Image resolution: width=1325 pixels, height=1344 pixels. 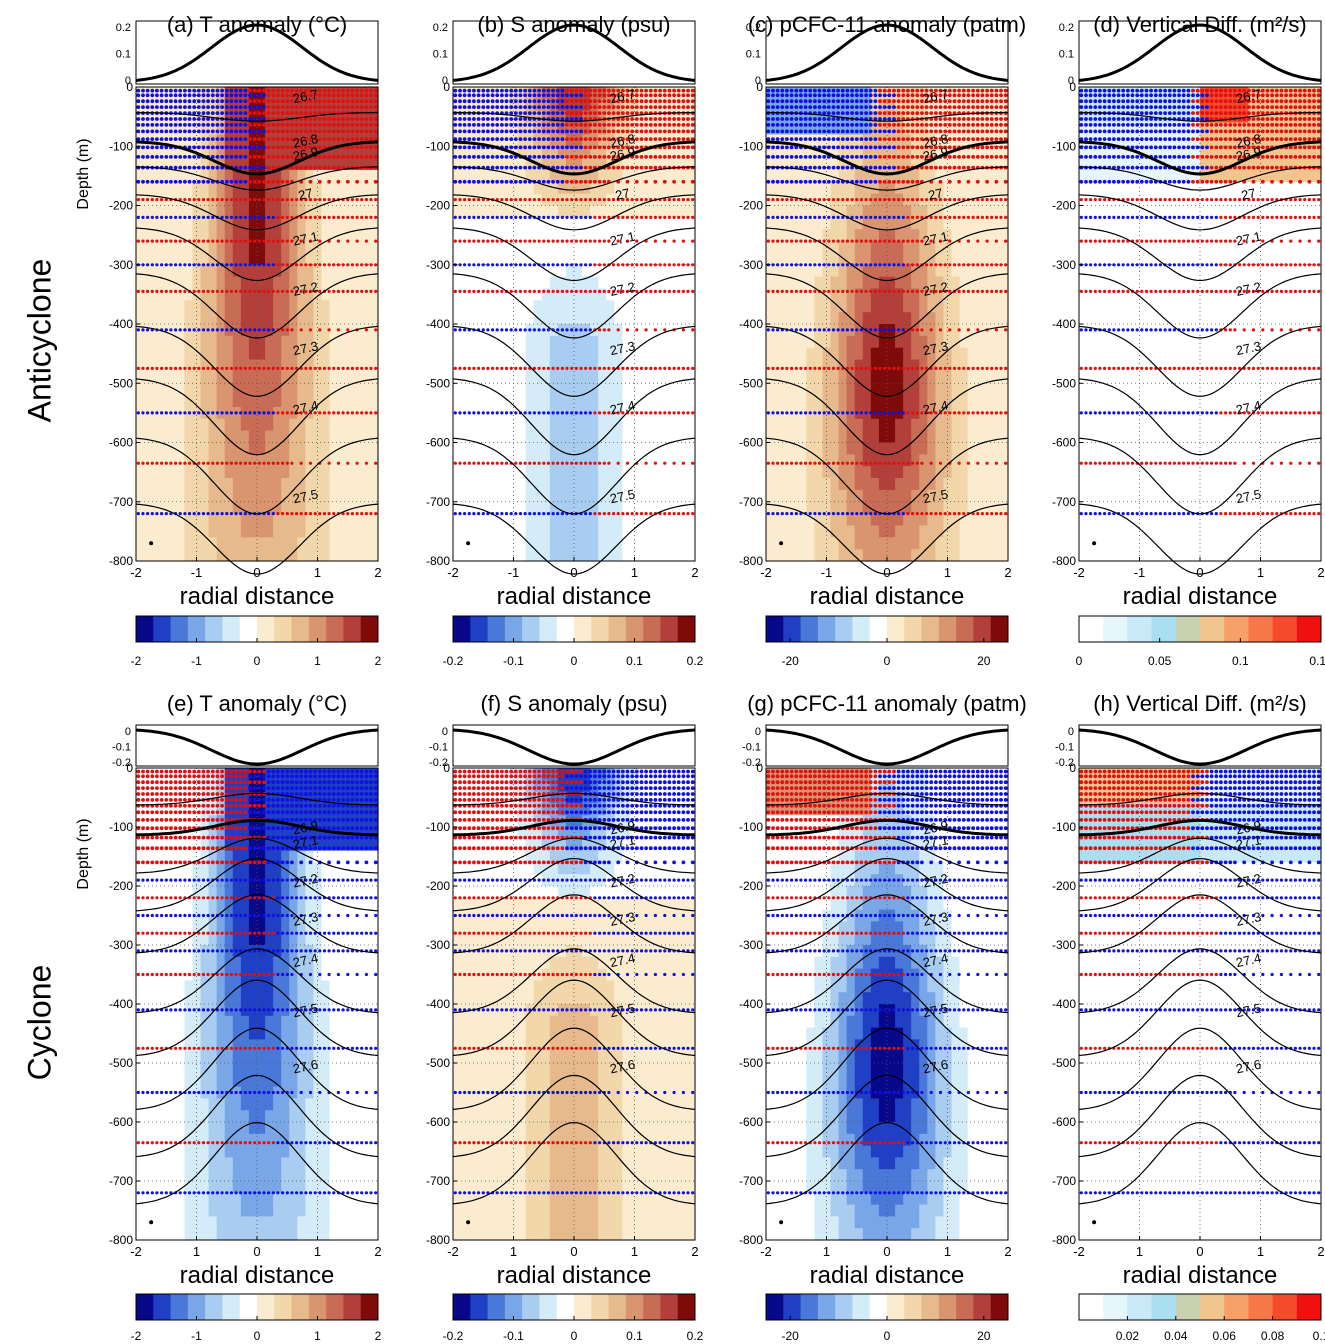 What do you see at coordinates (574, 302) in the screenshot?
I see `sample-dots` at bounding box center [574, 302].